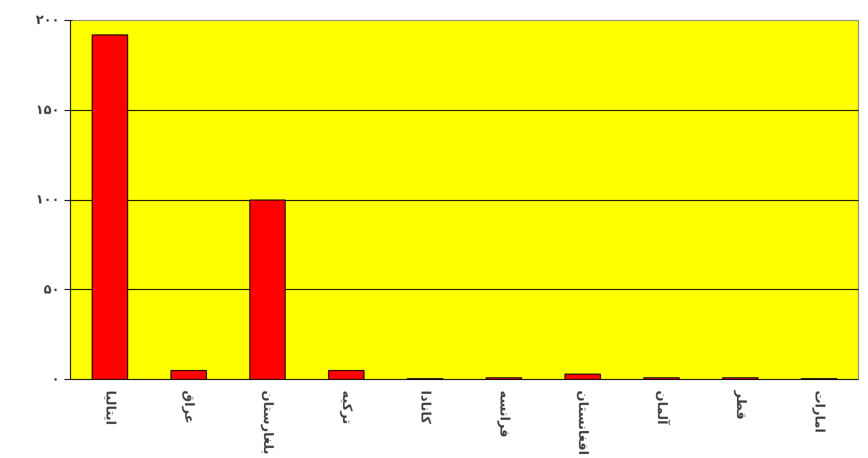 This screenshot has width=868, height=458. What do you see at coordinates (48, 200) in the screenshot?
I see `y-tick-label: ۱۰۰` at bounding box center [48, 200].